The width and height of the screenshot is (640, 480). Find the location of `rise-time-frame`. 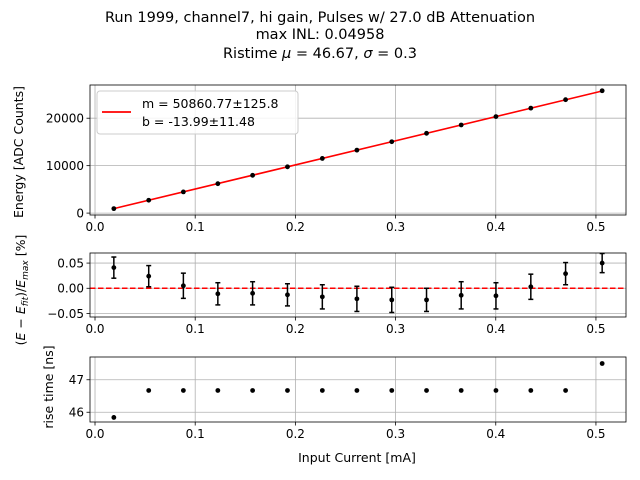

rise-time-frame is located at coordinates (358, 389).